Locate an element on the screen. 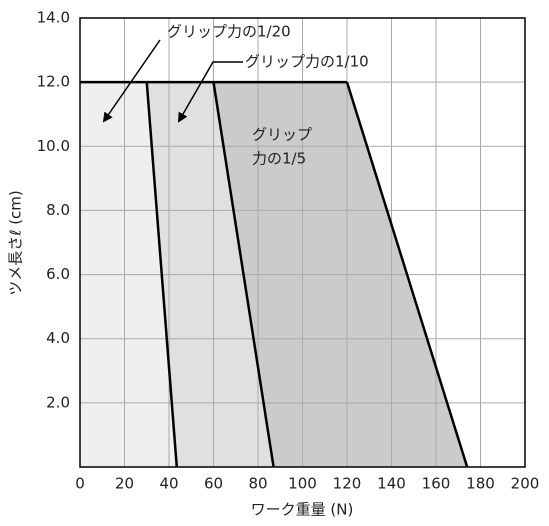  x-tick-label: 0 is located at coordinates (80, 484).